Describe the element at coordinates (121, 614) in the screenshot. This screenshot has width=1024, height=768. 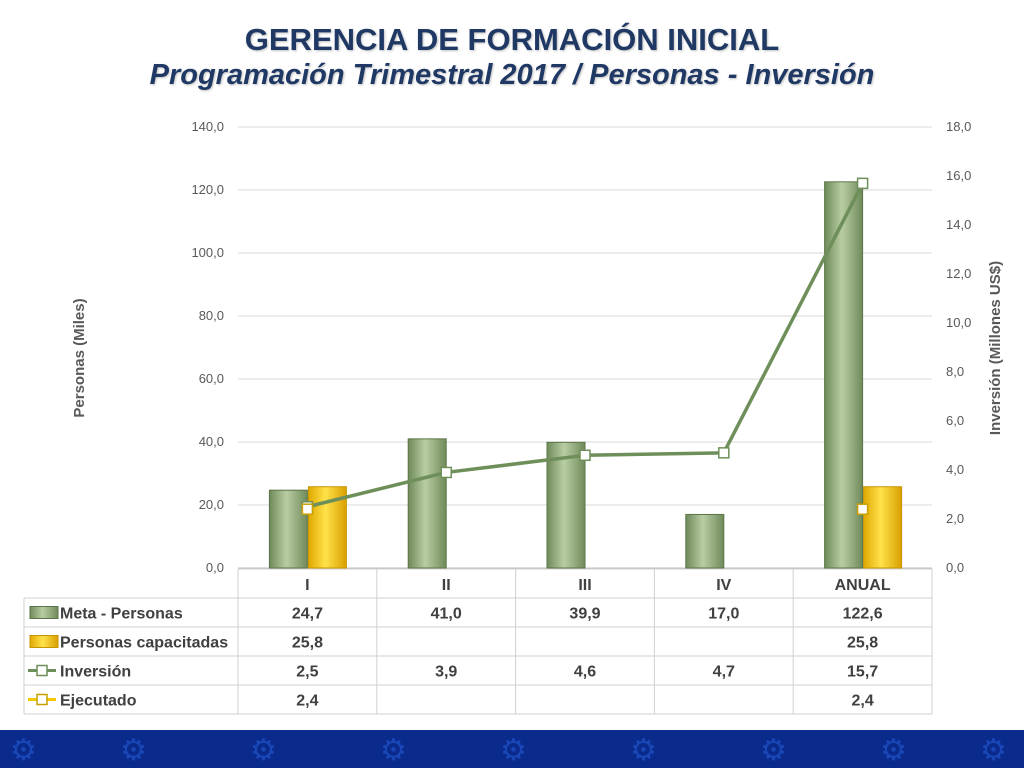
I see `legend-label: Meta - Personas` at that location.